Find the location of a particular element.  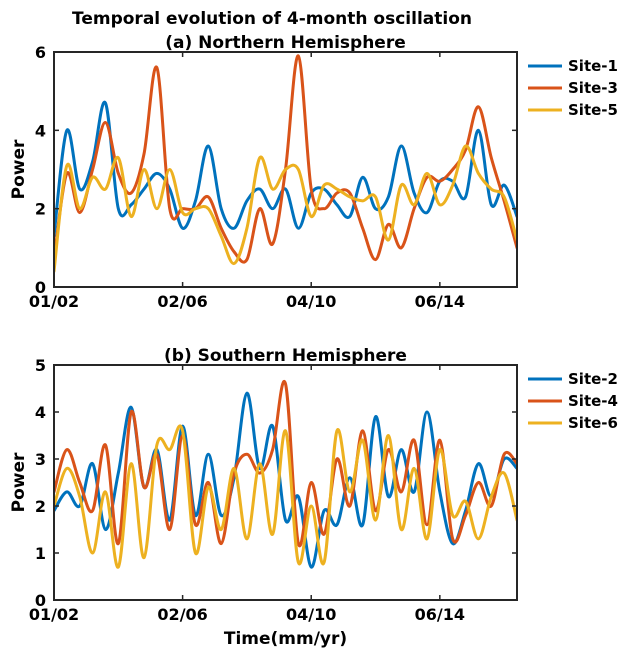

legend-label: Site-5 is located at coordinates (593, 110).